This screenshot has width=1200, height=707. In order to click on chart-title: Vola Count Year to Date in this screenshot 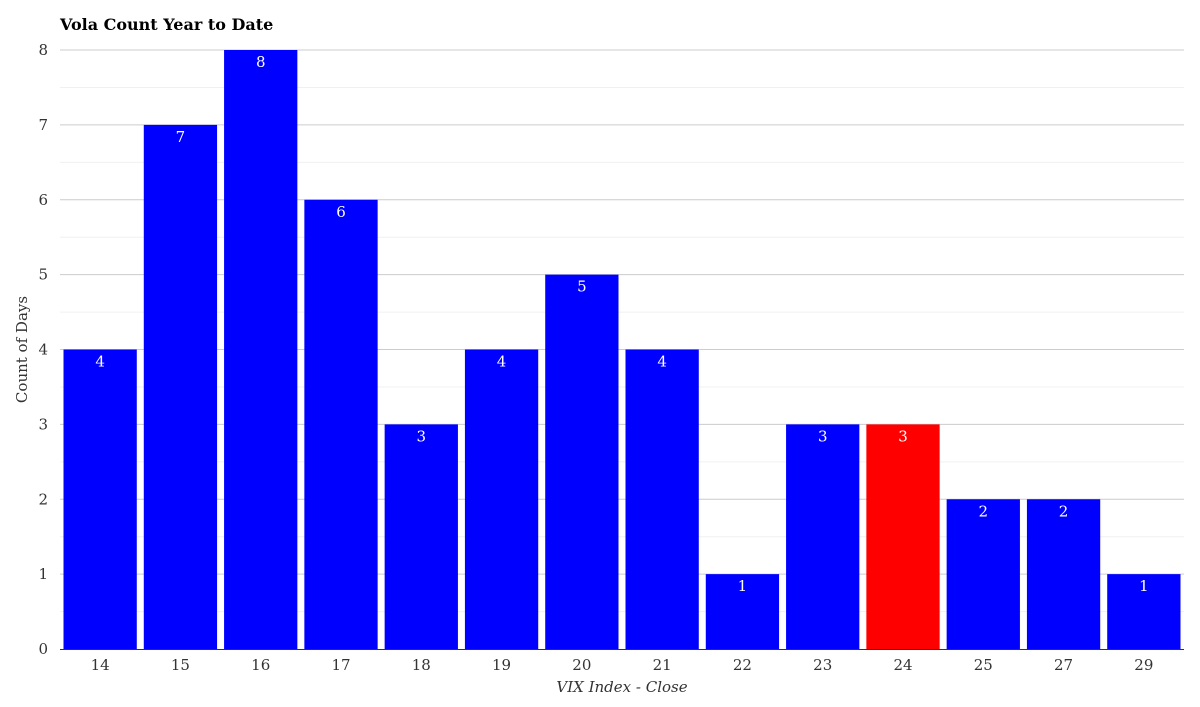, I will do `click(167, 24)`.